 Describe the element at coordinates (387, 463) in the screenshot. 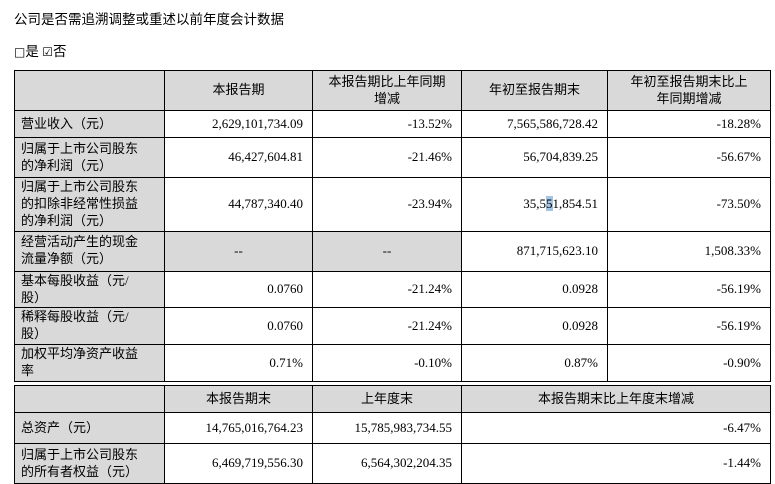

I see `cell-equity-prev: 6,564,302,204.35` at that location.